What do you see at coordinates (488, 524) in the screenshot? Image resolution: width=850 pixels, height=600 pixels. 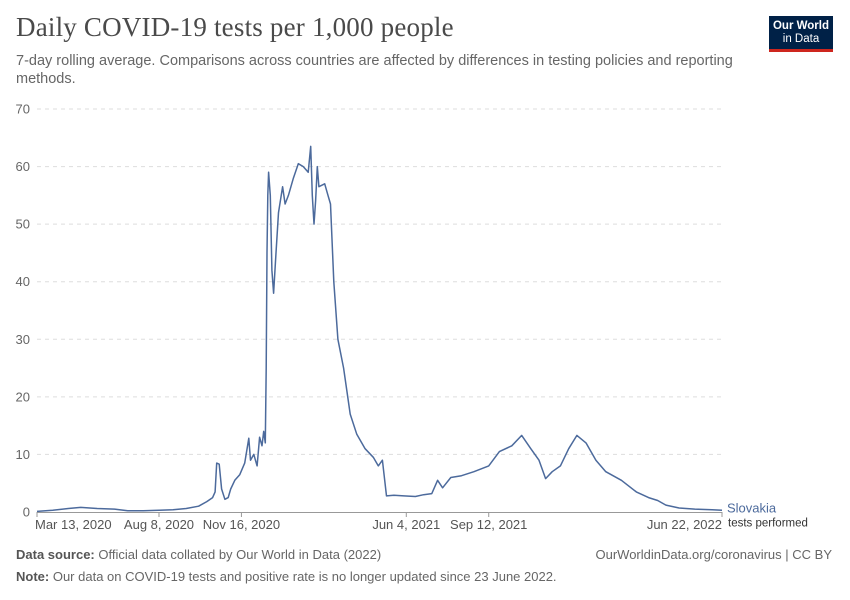 I see `x-tick-label: Sep 12, 2021` at bounding box center [488, 524].